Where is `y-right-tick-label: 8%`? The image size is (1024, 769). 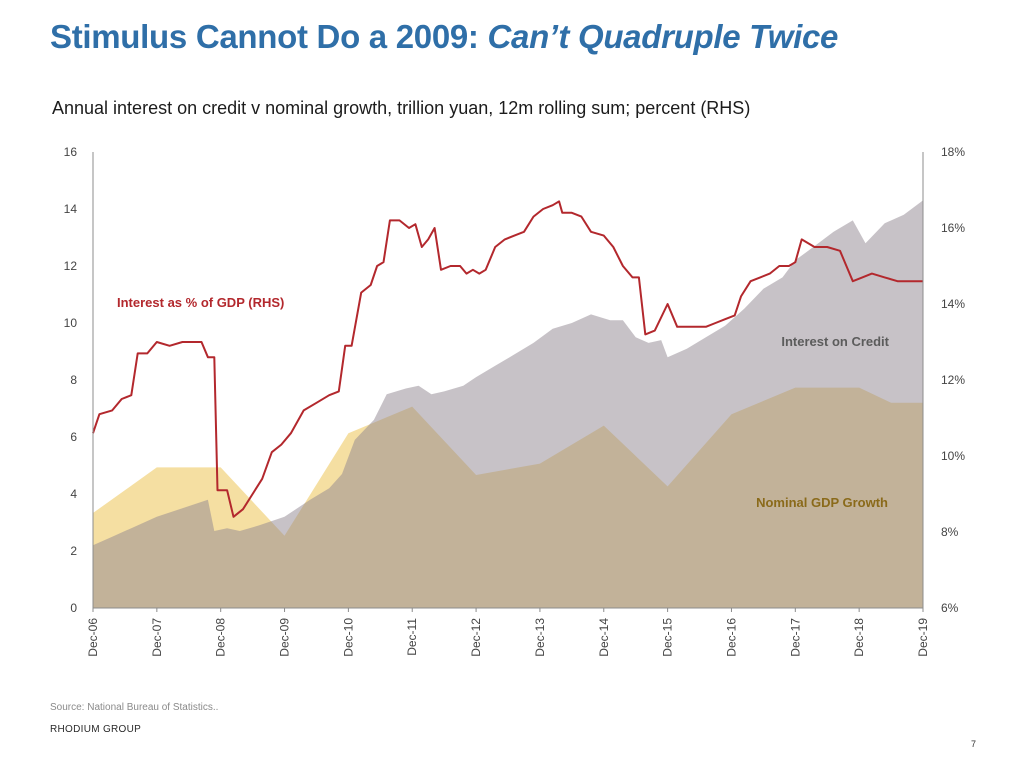 y-right-tick-label: 8% is located at coordinates (950, 532).